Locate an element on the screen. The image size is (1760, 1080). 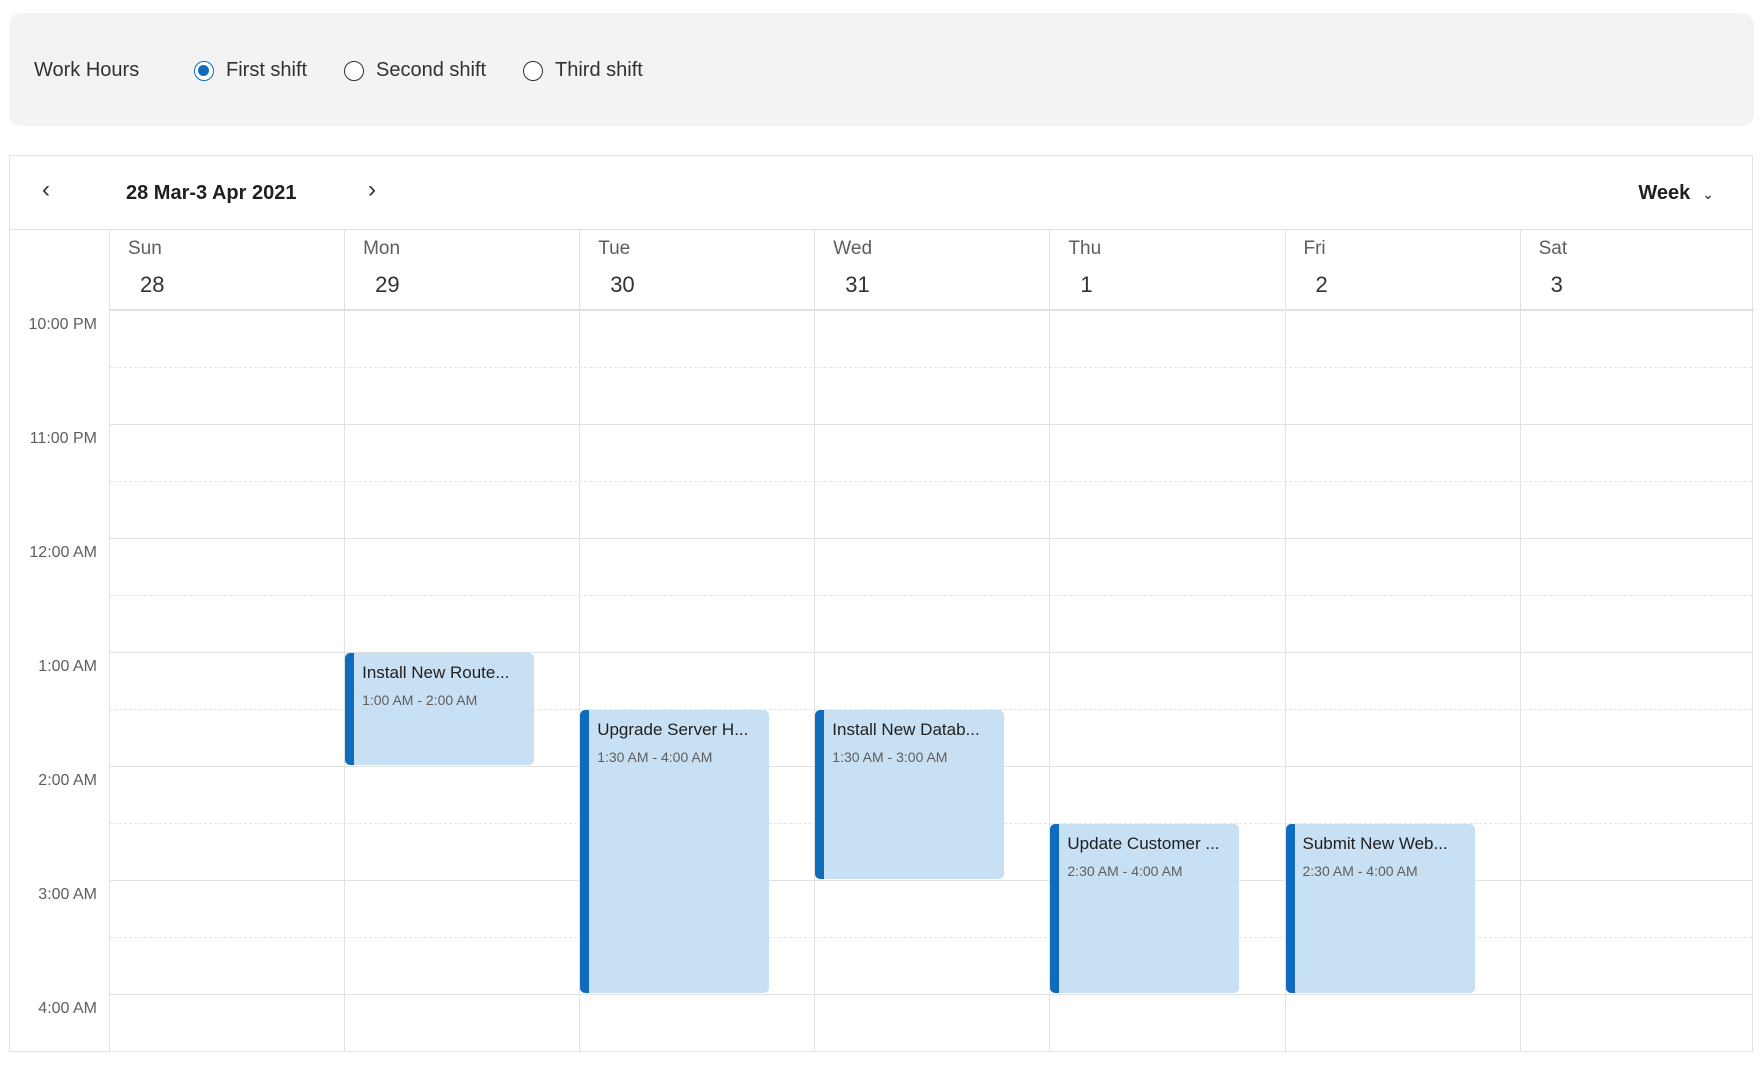
day-date: 30 is located at coordinates (622, 284).